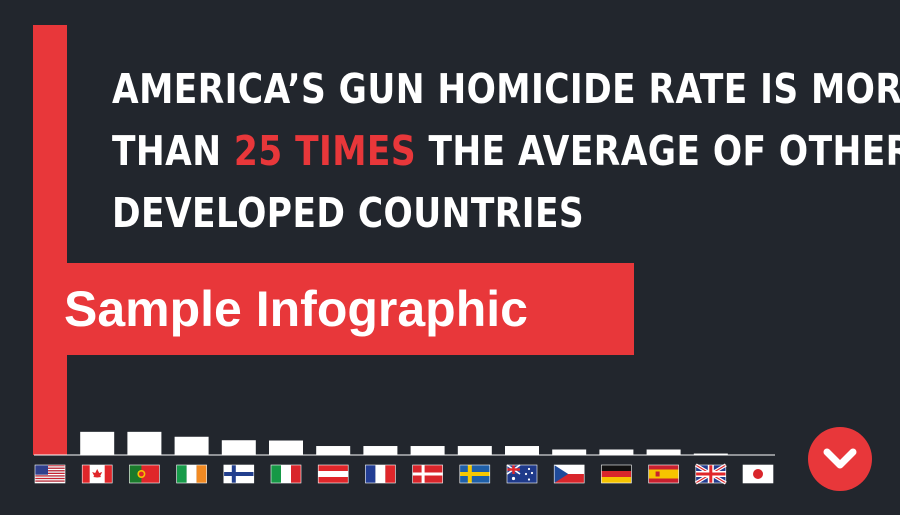 The height and width of the screenshot is (515, 900). I want to click on cz-flag-icon, so click(569, 474).